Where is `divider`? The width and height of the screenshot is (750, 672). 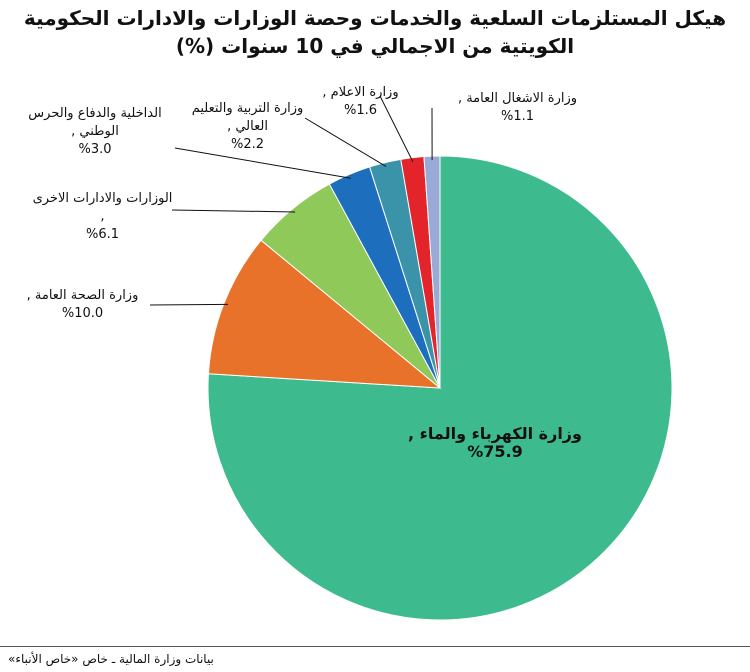
divider is located at coordinates (375, 646).